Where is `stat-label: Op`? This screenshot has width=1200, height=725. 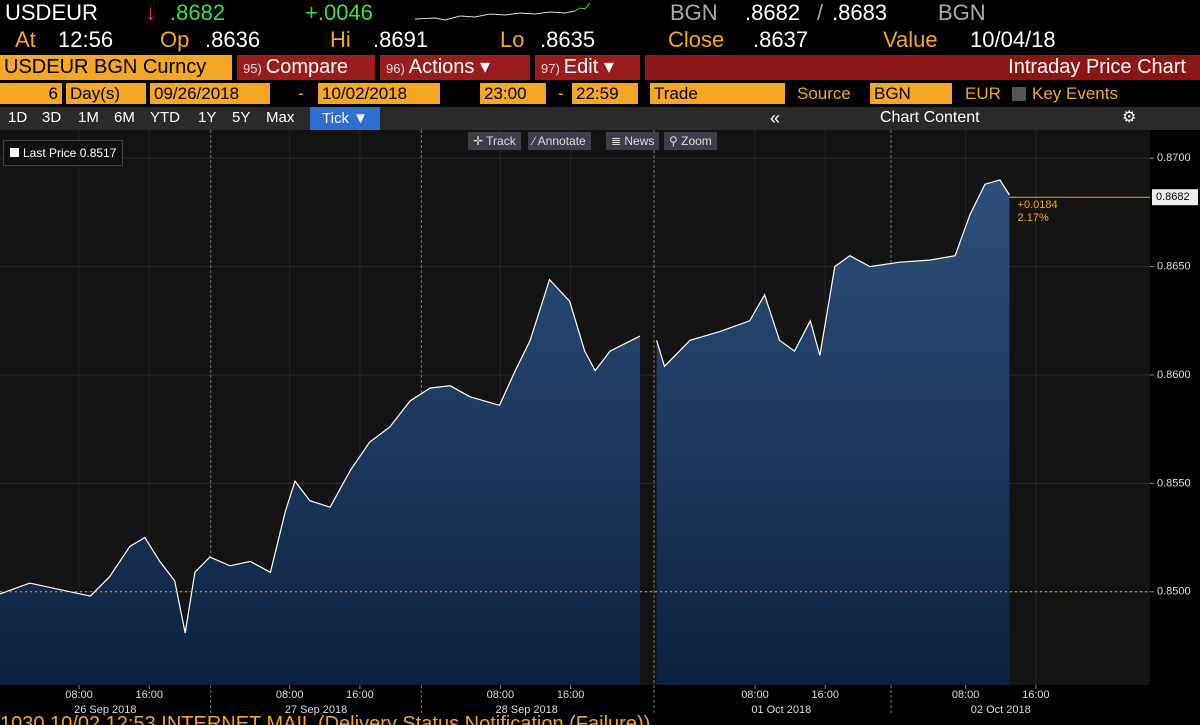
stat-label: Op is located at coordinates (175, 39).